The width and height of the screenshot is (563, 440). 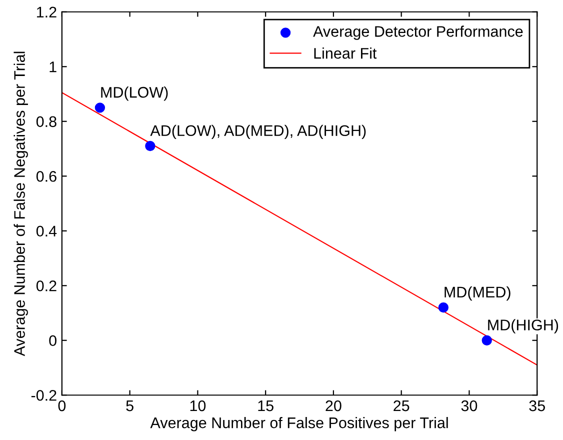 I want to click on y-tick-label: 0.4, so click(x=46, y=231).